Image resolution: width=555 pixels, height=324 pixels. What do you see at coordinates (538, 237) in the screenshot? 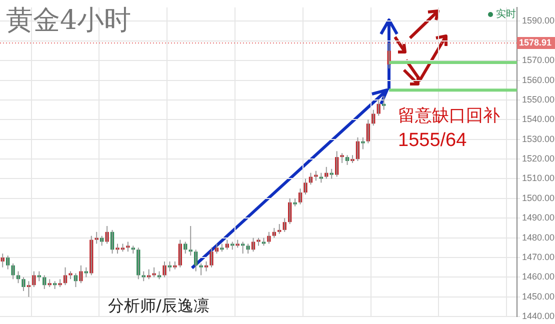
I see `y-tick-label: 1480.00` at bounding box center [538, 237].